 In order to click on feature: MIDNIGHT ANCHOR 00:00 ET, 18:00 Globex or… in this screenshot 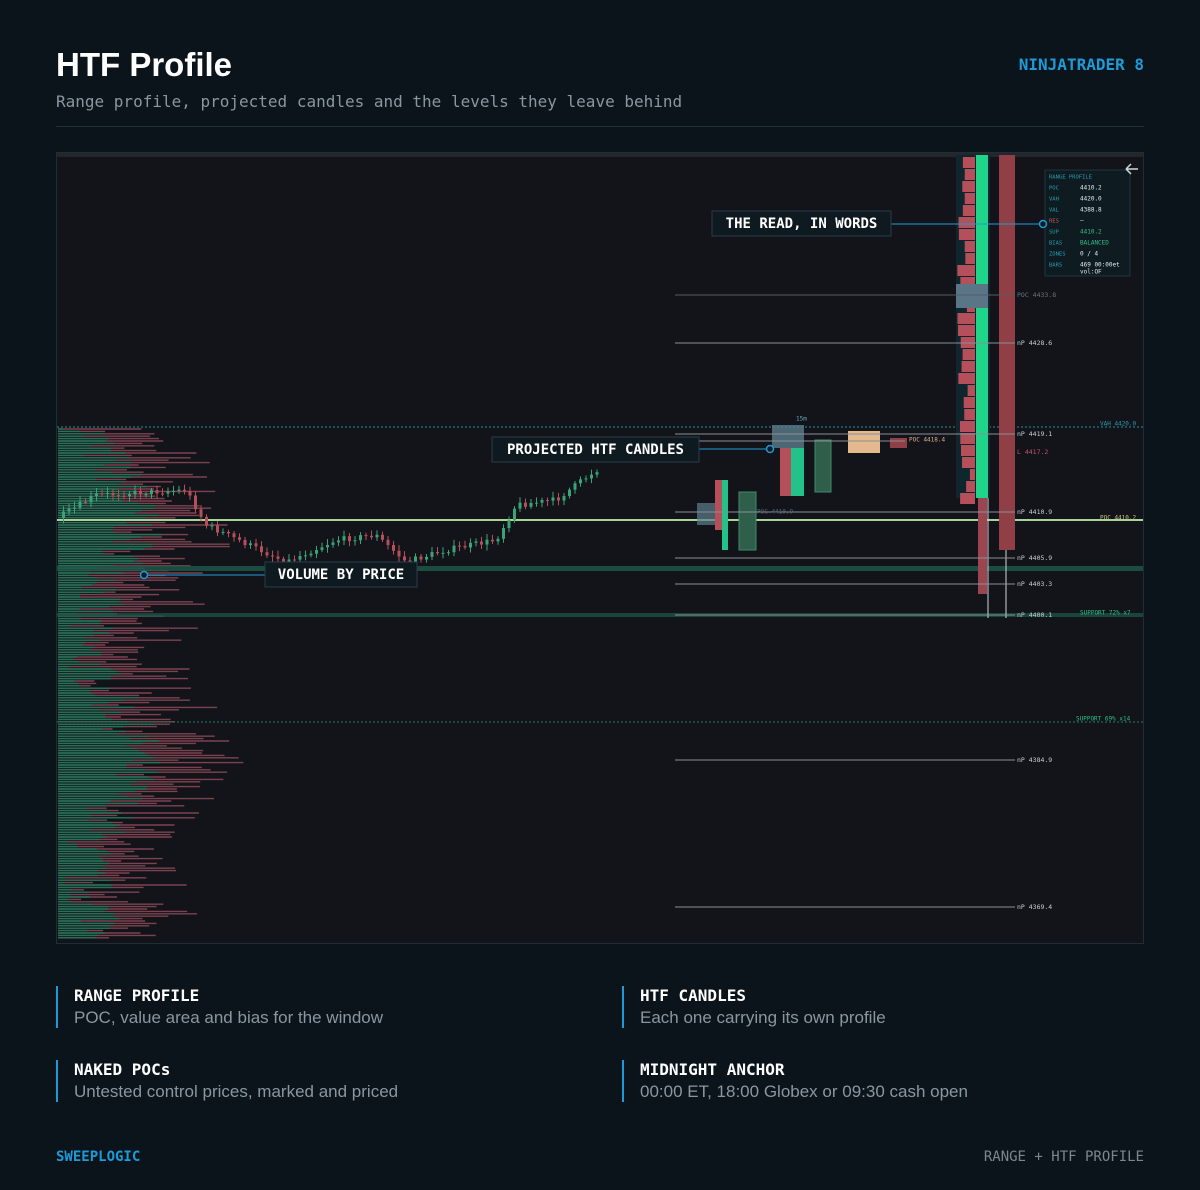, I will do `click(795, 1081)`.